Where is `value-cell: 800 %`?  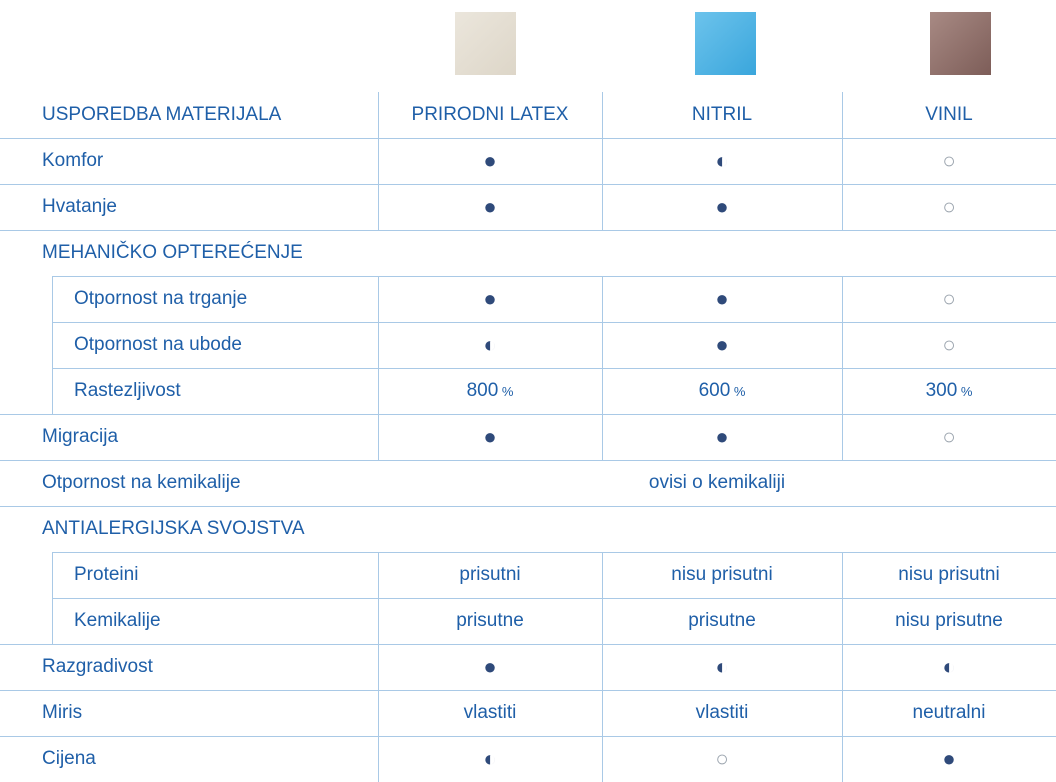
value-cell: 800 % is located at coordinates (490, 391).